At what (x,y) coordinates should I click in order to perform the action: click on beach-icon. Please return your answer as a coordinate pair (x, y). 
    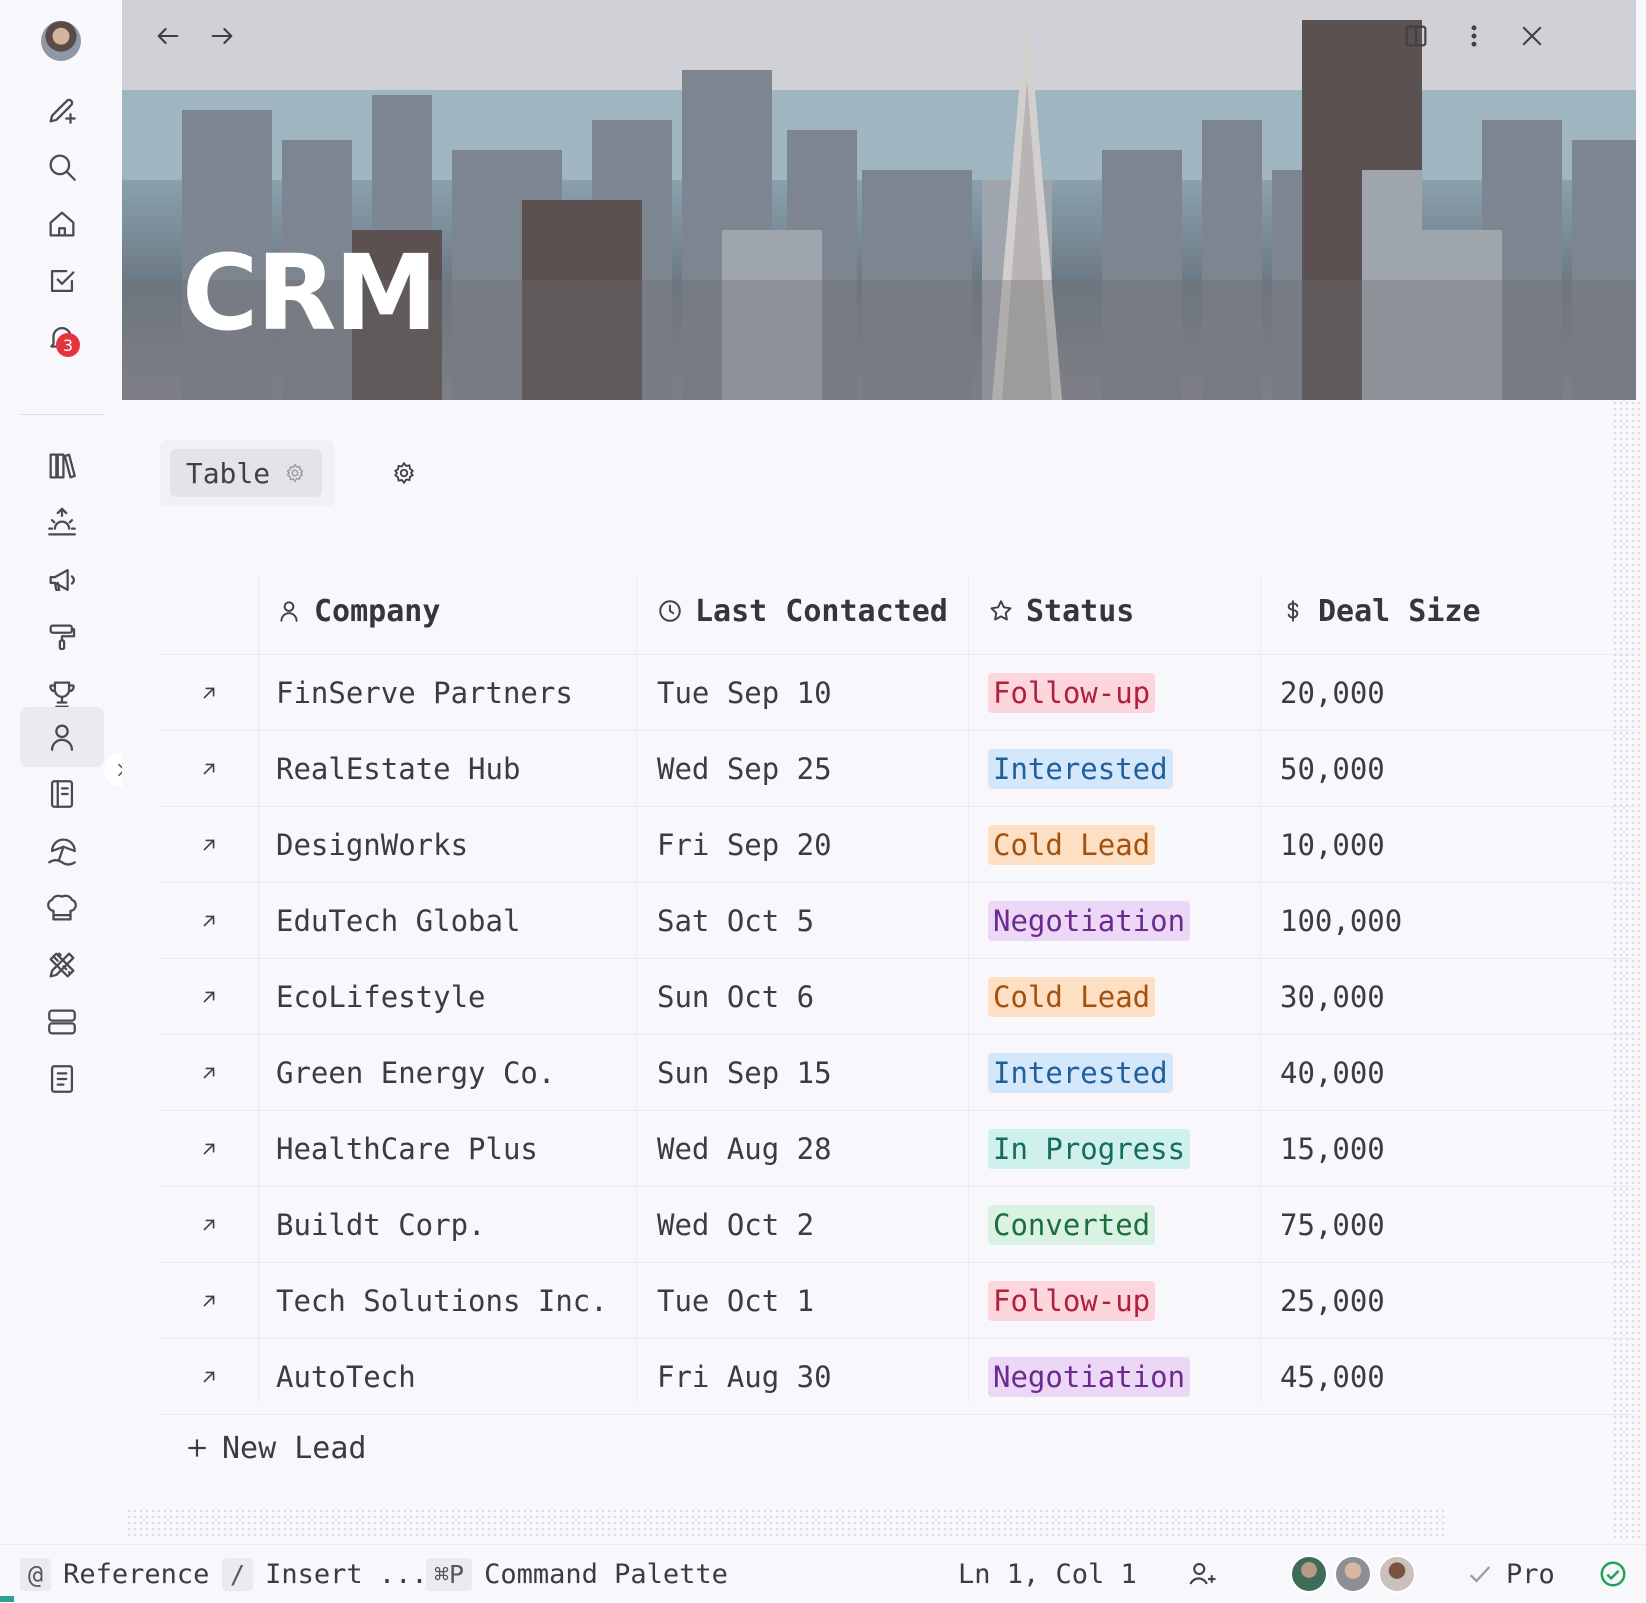
    Looking at the image, I should click on (62, 851).